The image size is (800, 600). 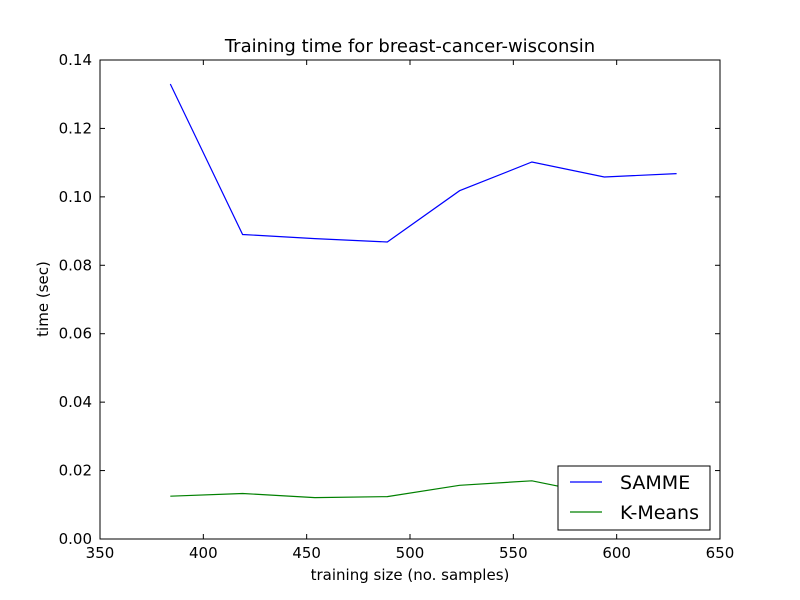 What do you see at coordinates (100, 553) in the screenshot?
I see `x-tick-label: 350` at bounding box center [100, 553].